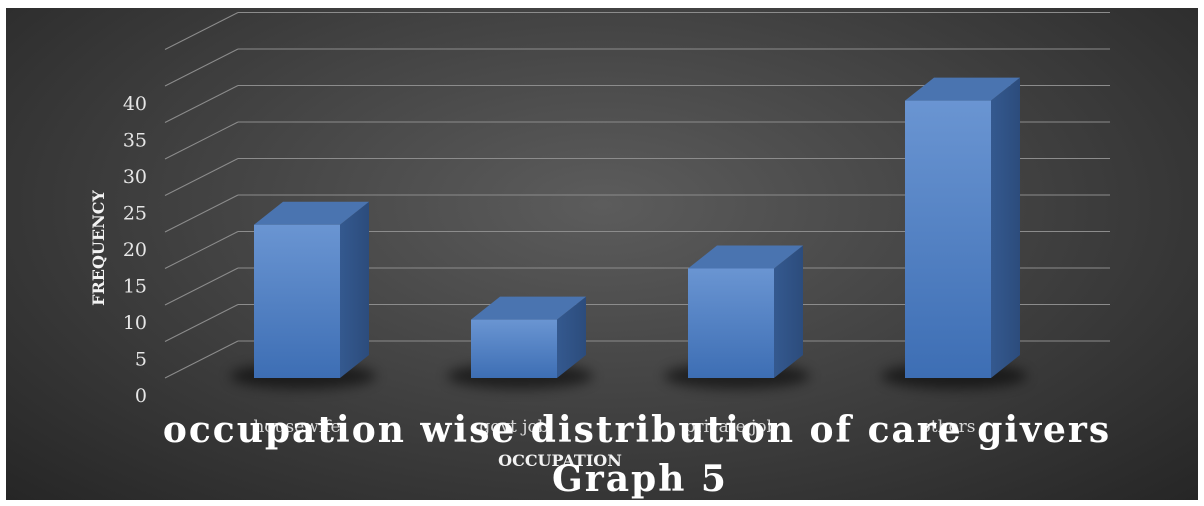  Describe the element at coordinates (135, 214) in the screenshot. I see `y-tick-label: 25` at that location.